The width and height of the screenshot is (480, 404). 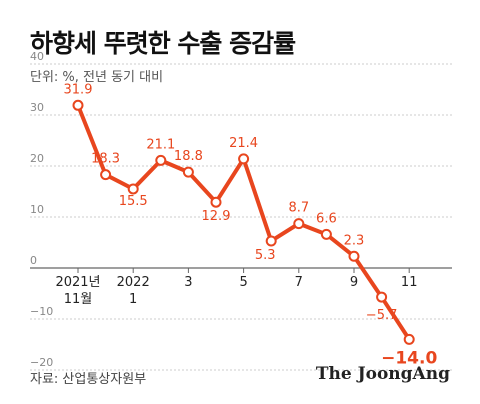 I want to click on x-tick-label: 2022, so click(x=133, y=282).